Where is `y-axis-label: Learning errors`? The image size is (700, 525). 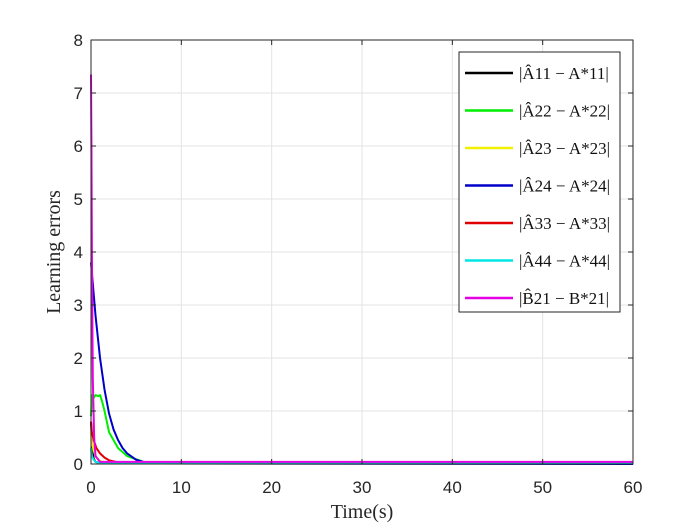 y-axis-label: Learning errors is located at coordinates (54, 252).